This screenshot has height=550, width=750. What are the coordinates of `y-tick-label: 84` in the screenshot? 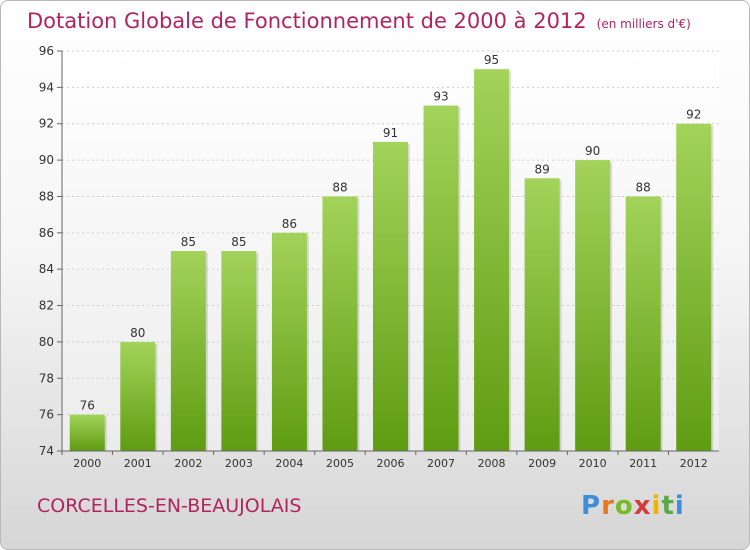 It's located at (46, 269).